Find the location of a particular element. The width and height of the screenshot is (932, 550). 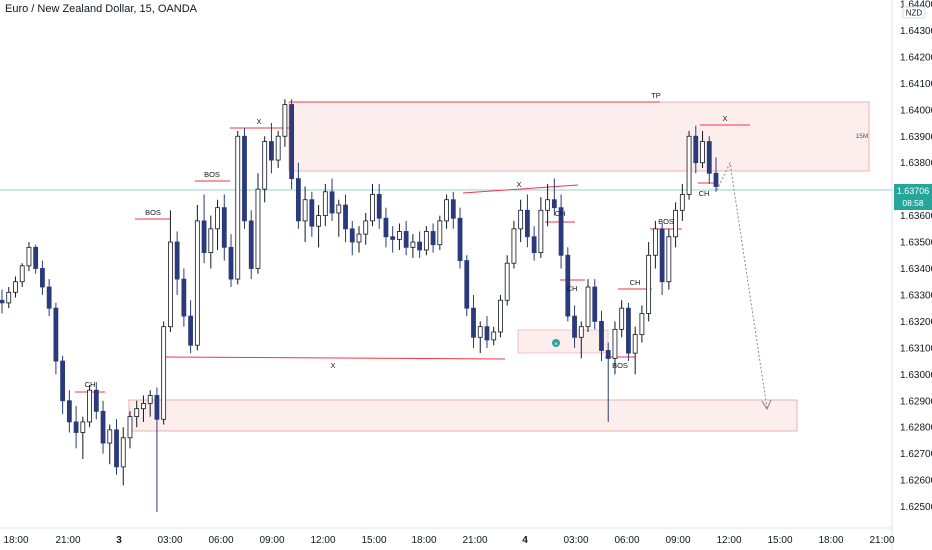

x-line-mid is located at coordinates (520, 189).